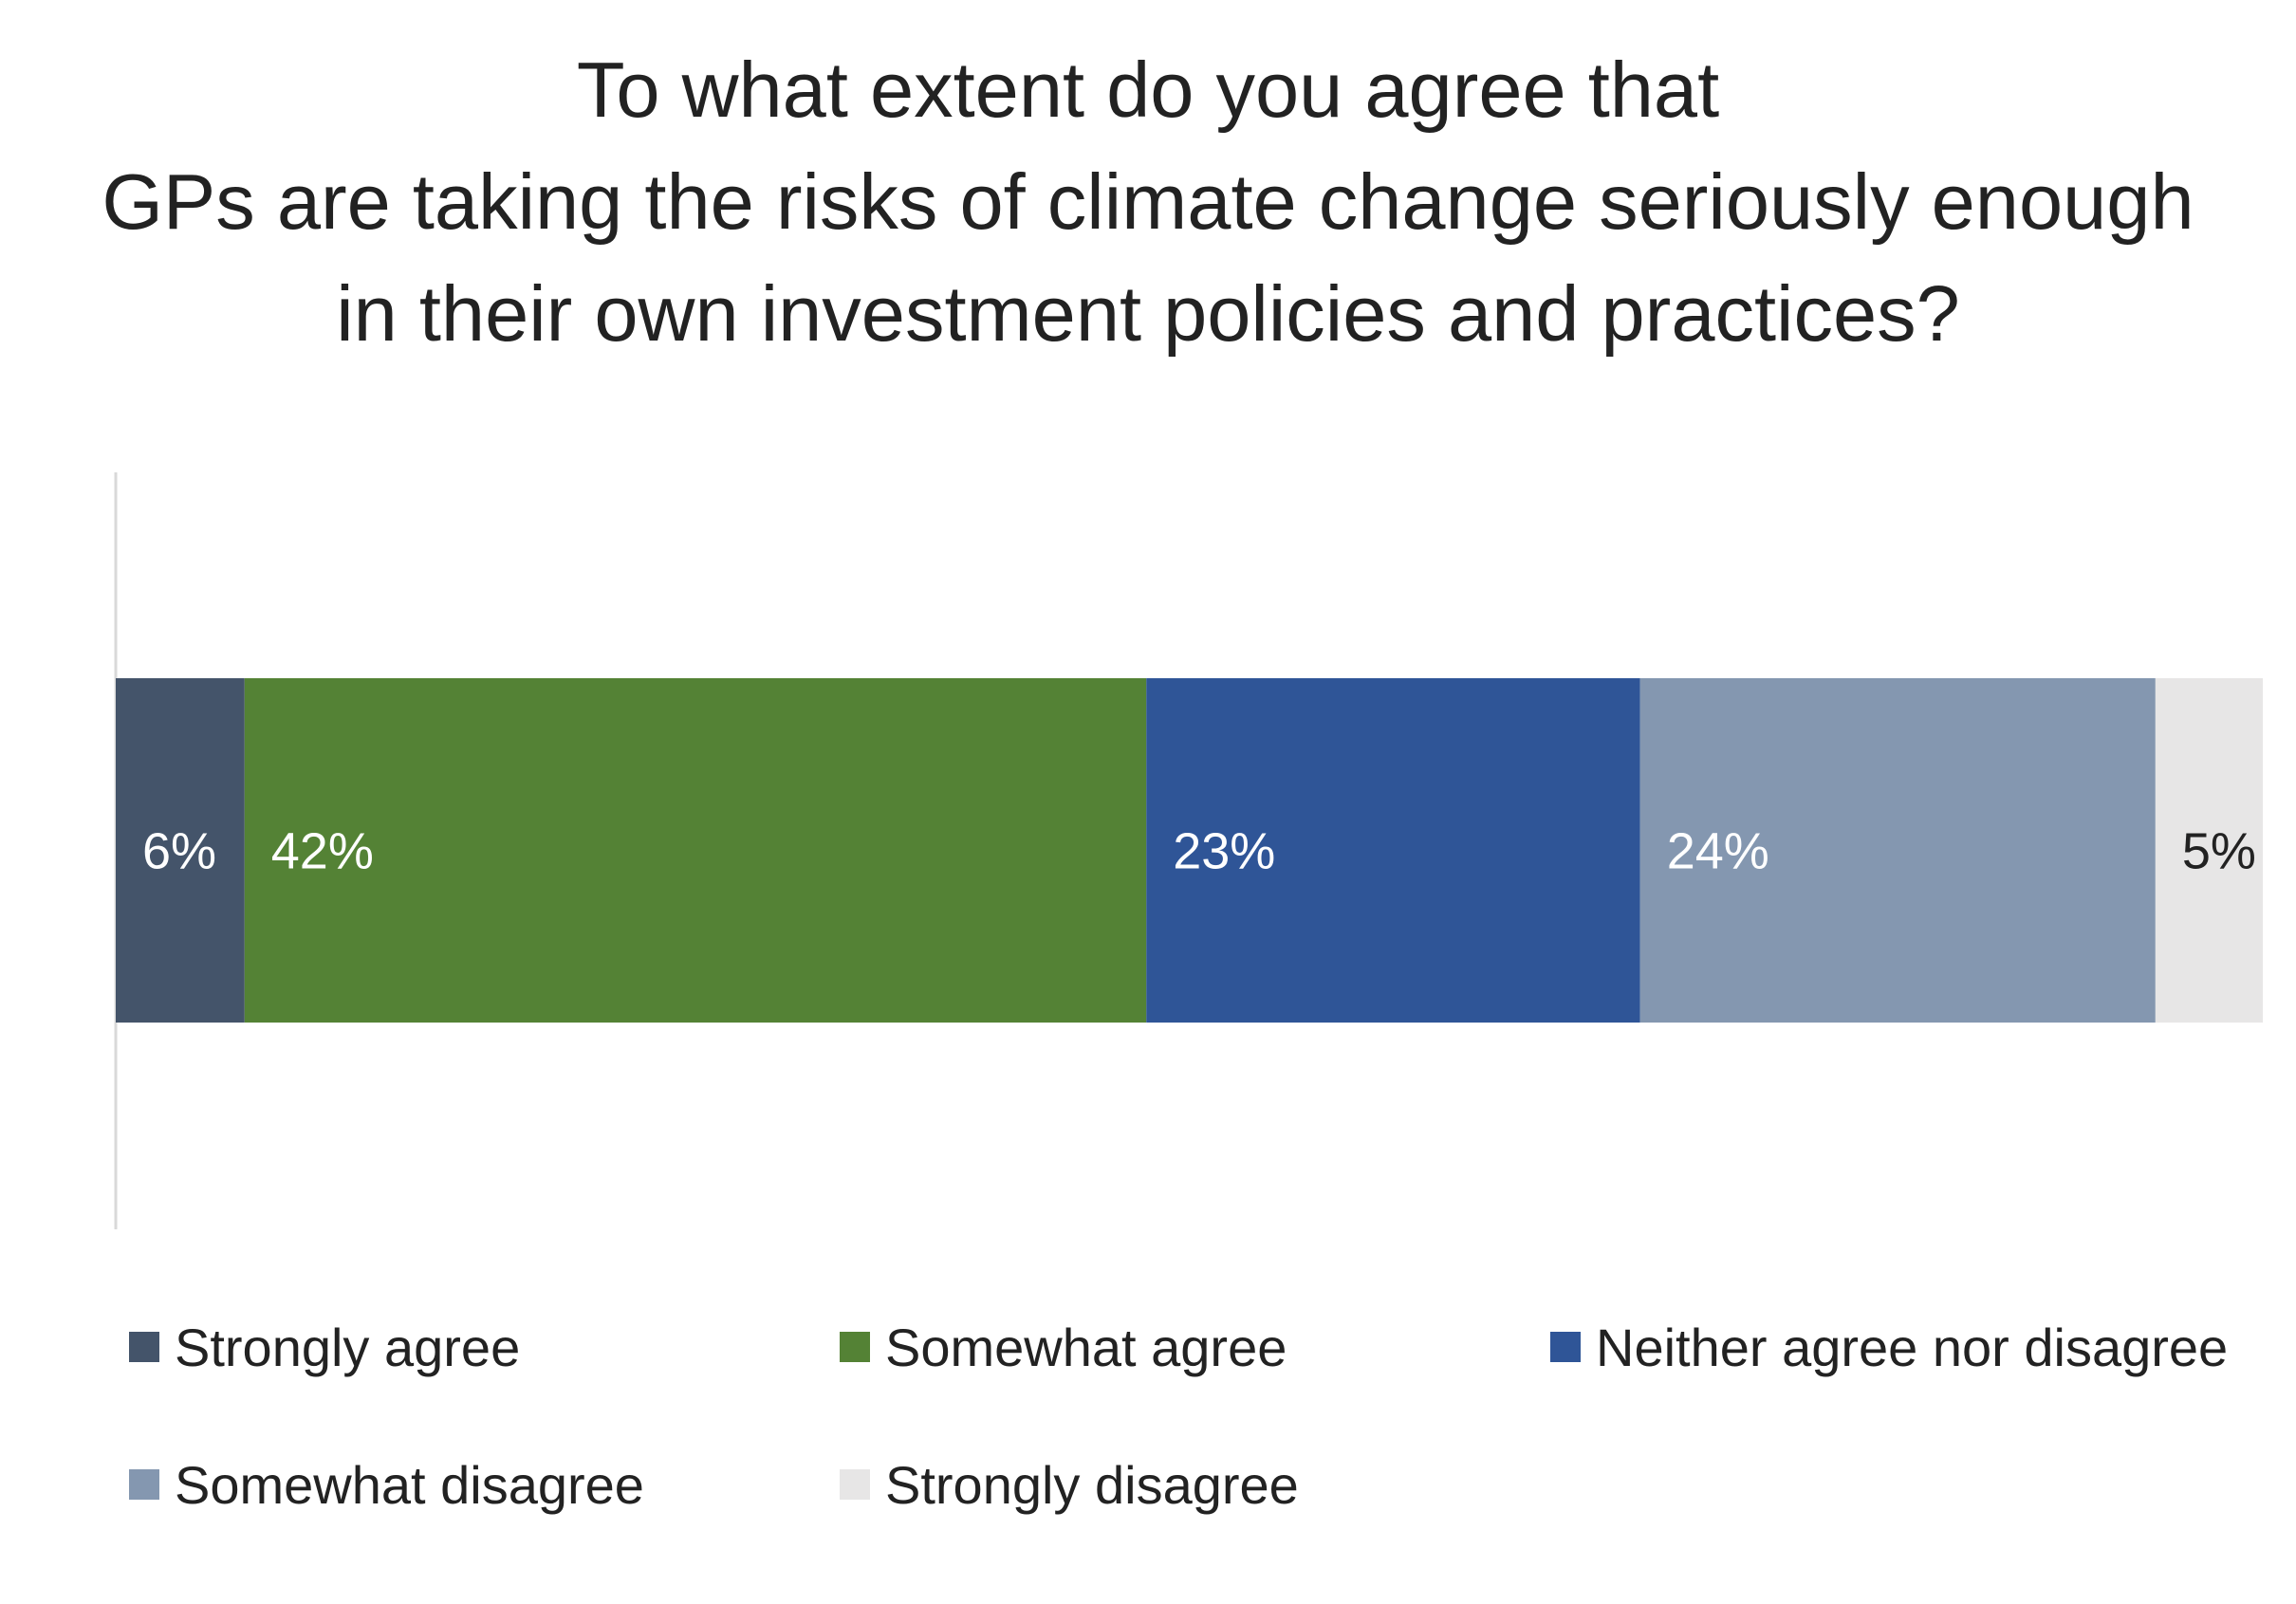  What do you see at coordinates (1148, 90) in the screenshot?
I see `chart-title-line-1: To what extent do you agree that` at bounding box center [1148, 90].